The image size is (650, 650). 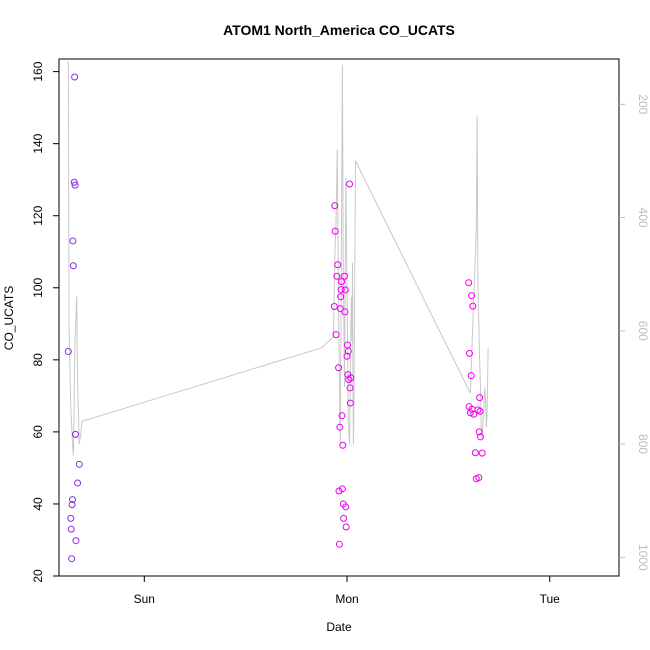 I want to click on x-tick-label: Tue, so click(x=550, y=599).